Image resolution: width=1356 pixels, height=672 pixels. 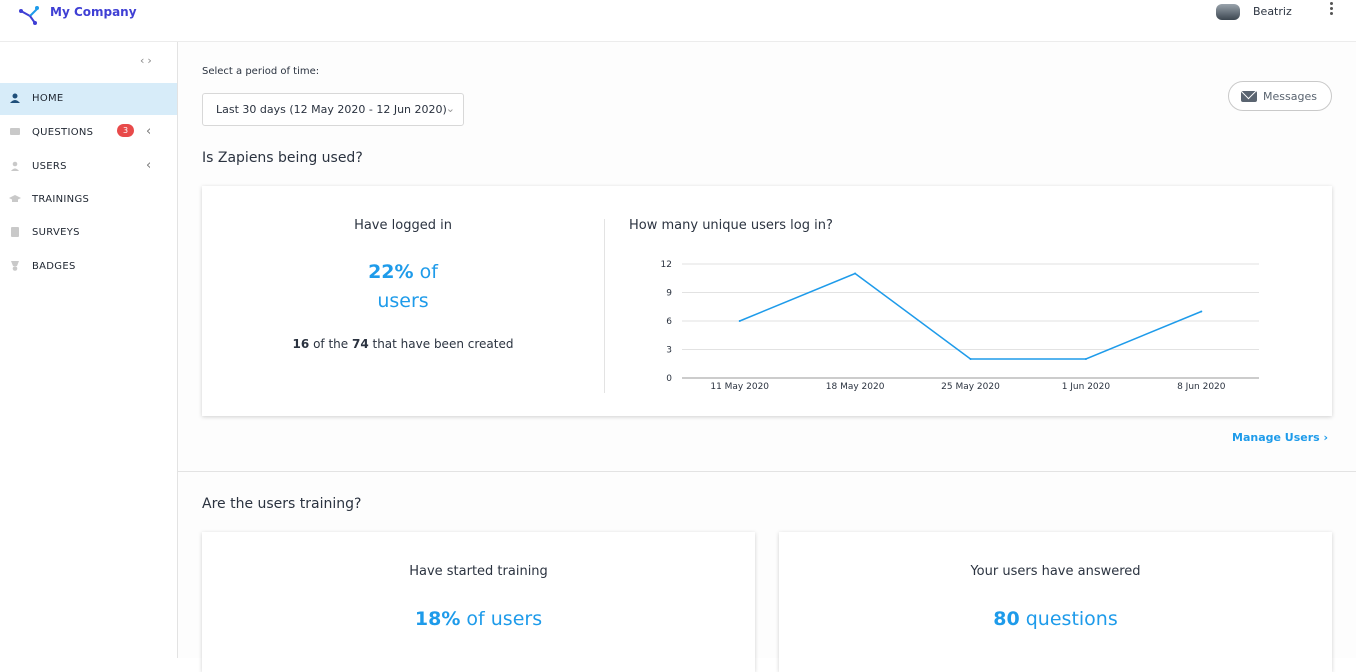 I want to click on y-tick-label: 9, so click(x=669, y=294).